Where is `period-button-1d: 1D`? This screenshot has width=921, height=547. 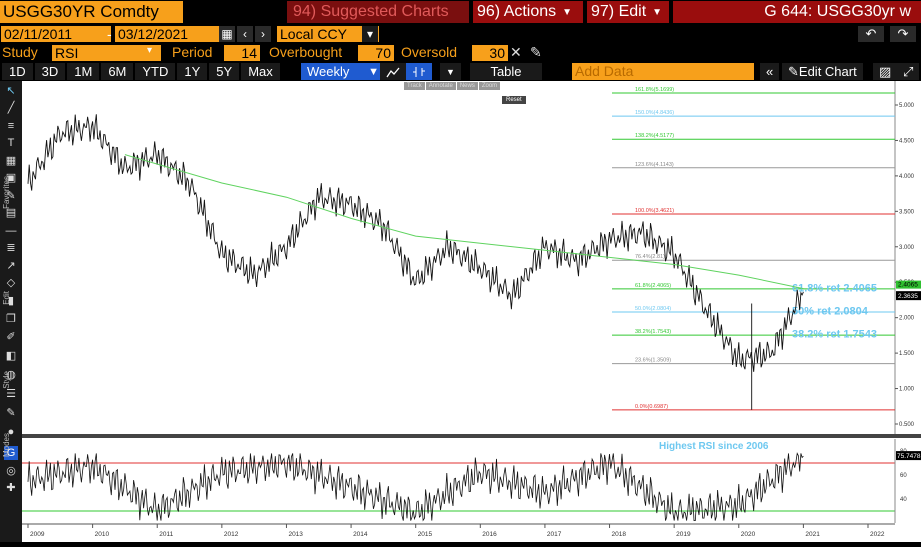 period-button-1d: 1D is located at coordinates (17, 71).